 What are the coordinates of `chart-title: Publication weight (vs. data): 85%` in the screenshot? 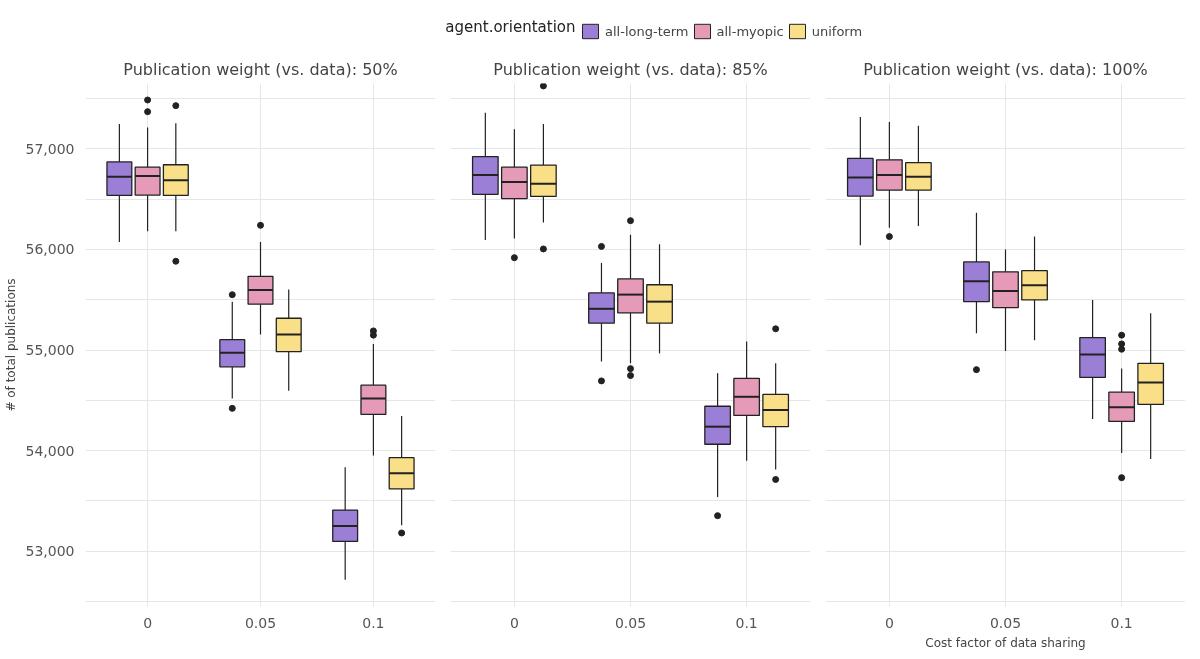 It's located at (630, 69).